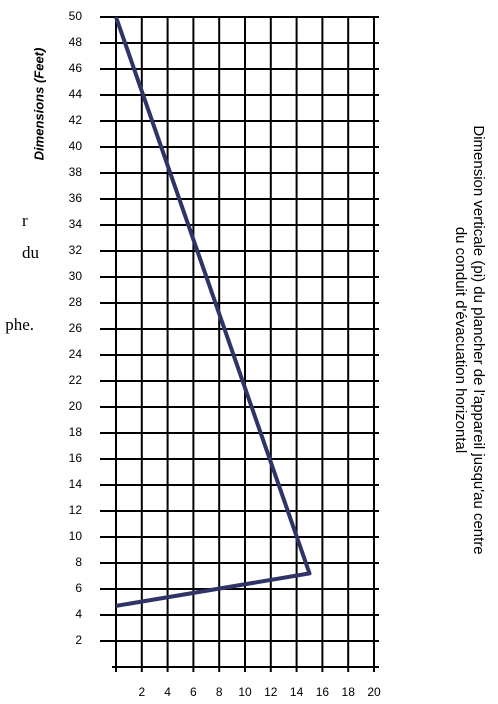  I want to click on x-tick-label: 14, so click(297, 692).